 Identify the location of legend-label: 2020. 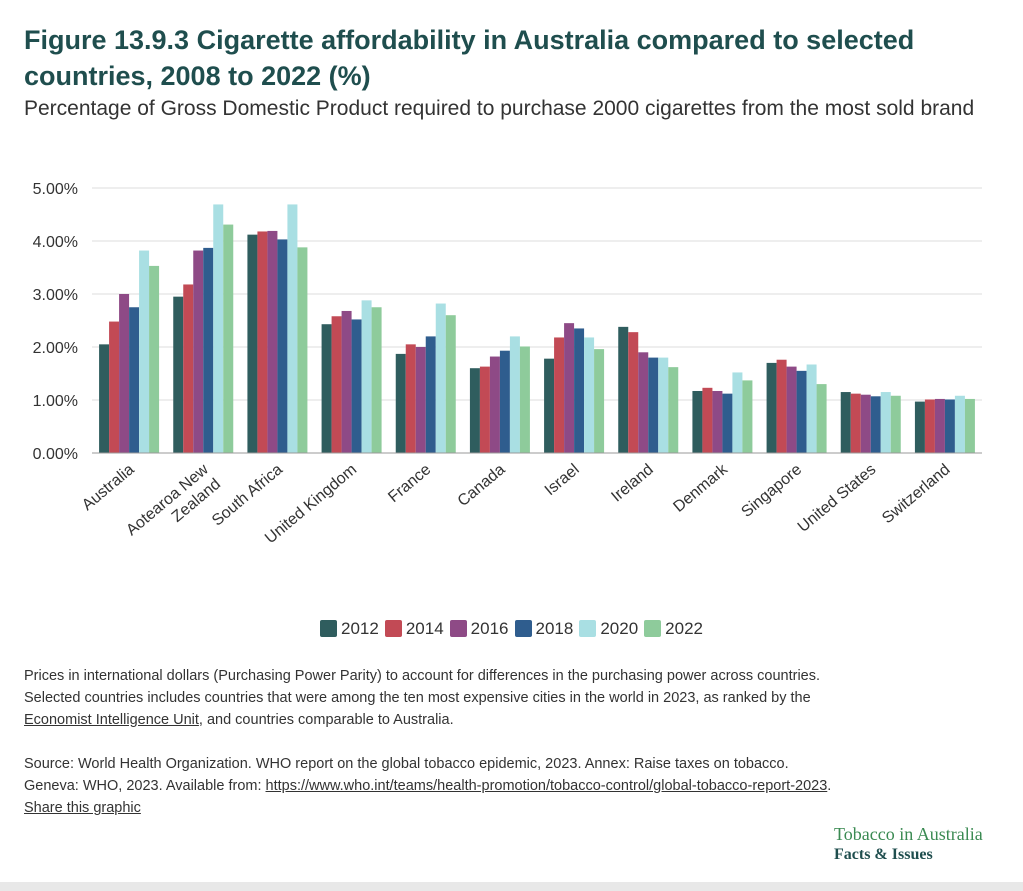
(619, 628).